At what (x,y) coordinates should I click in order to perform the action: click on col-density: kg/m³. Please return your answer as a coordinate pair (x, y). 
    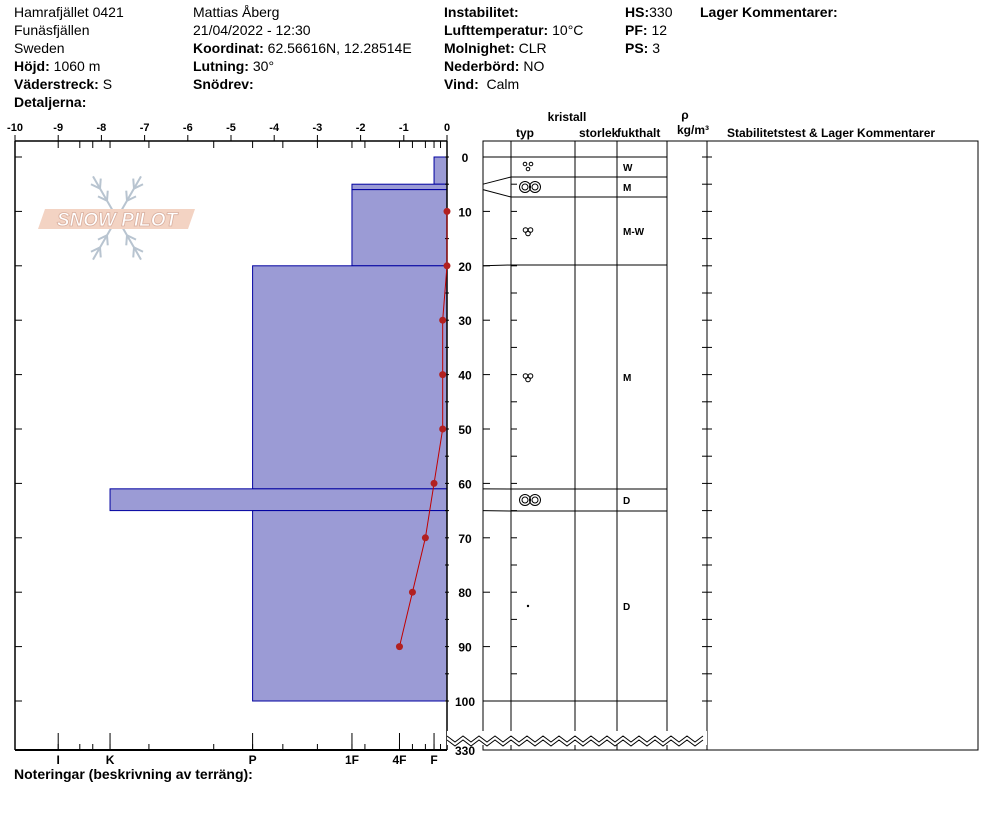
    Looking at the image, I should click on (693, 130).